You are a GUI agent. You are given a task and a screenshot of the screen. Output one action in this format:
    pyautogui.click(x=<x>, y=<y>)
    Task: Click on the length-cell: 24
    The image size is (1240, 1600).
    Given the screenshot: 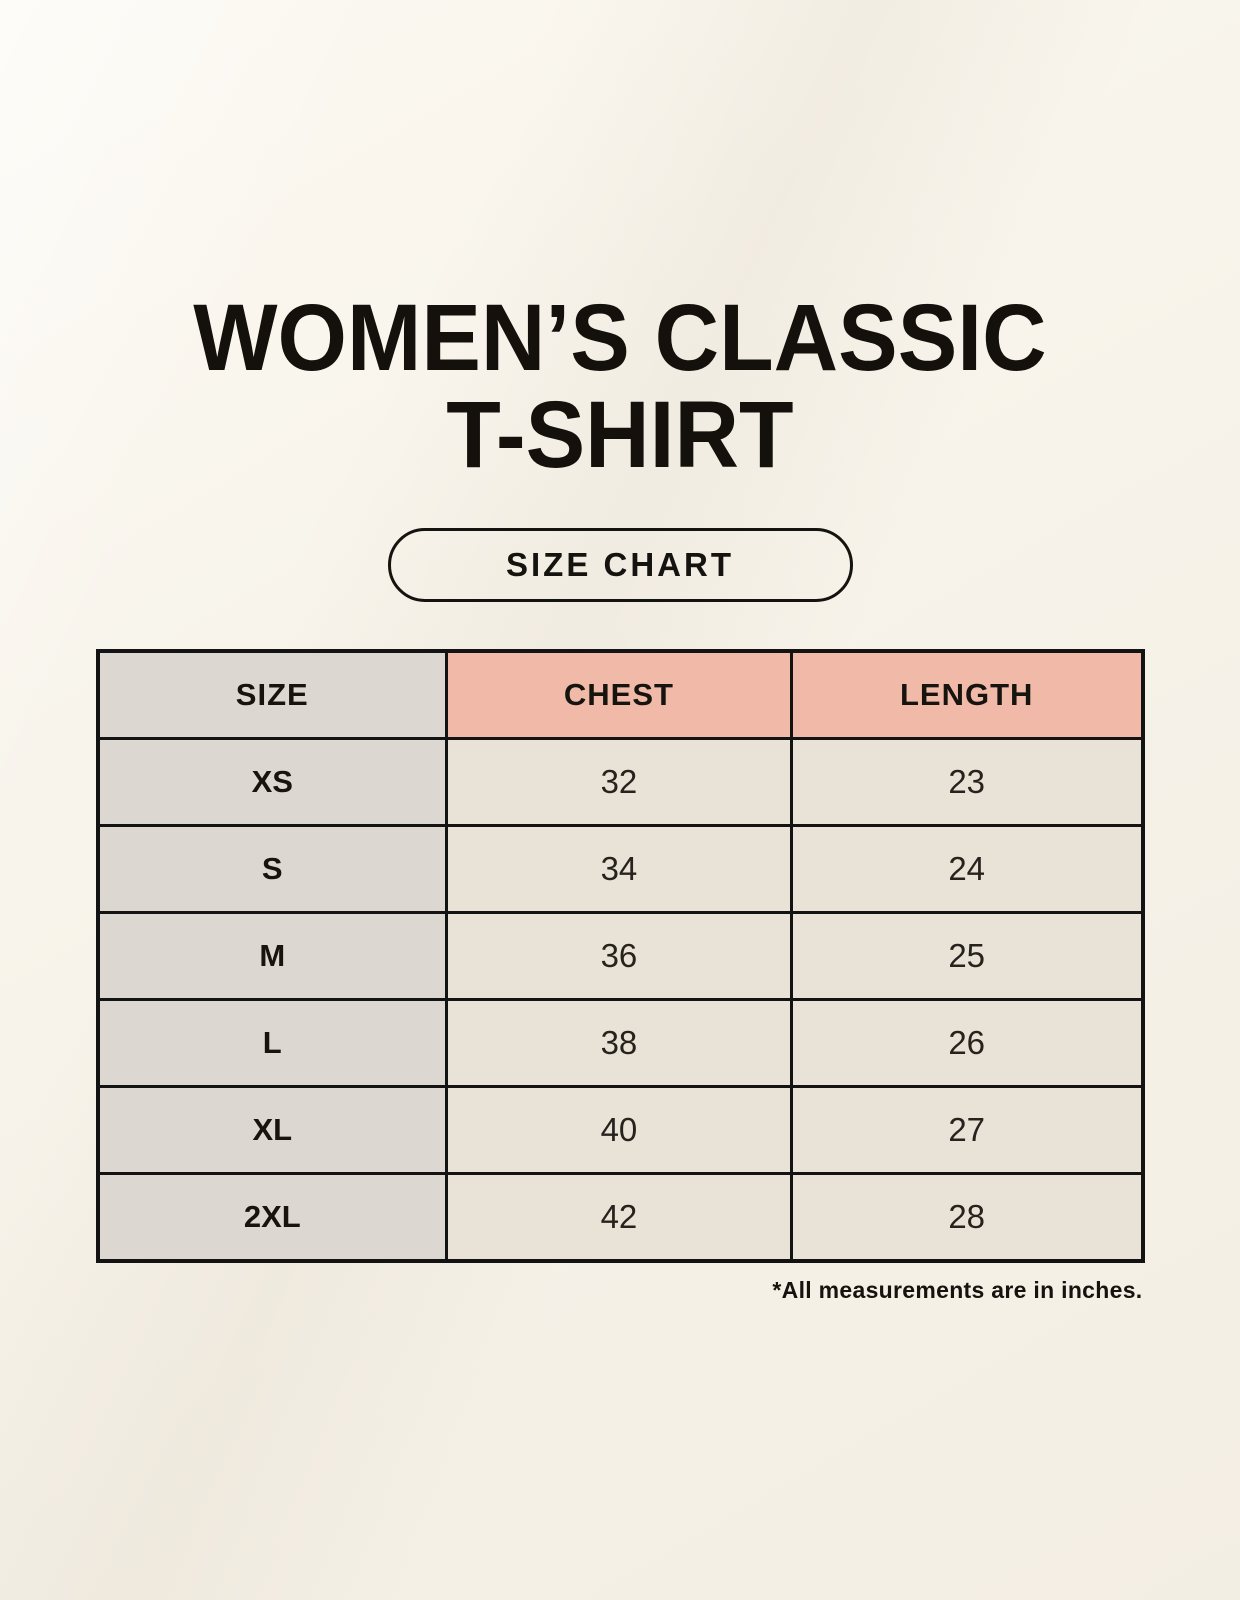 What is the action you would take?
    pyautogui.click(x=967, y=869)
    